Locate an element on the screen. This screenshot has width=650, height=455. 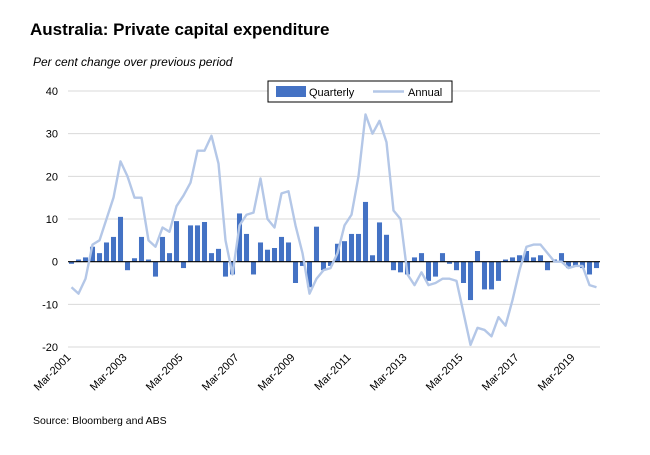
x-tick-label: Mar-2019 is located at coordinates (557, 373).